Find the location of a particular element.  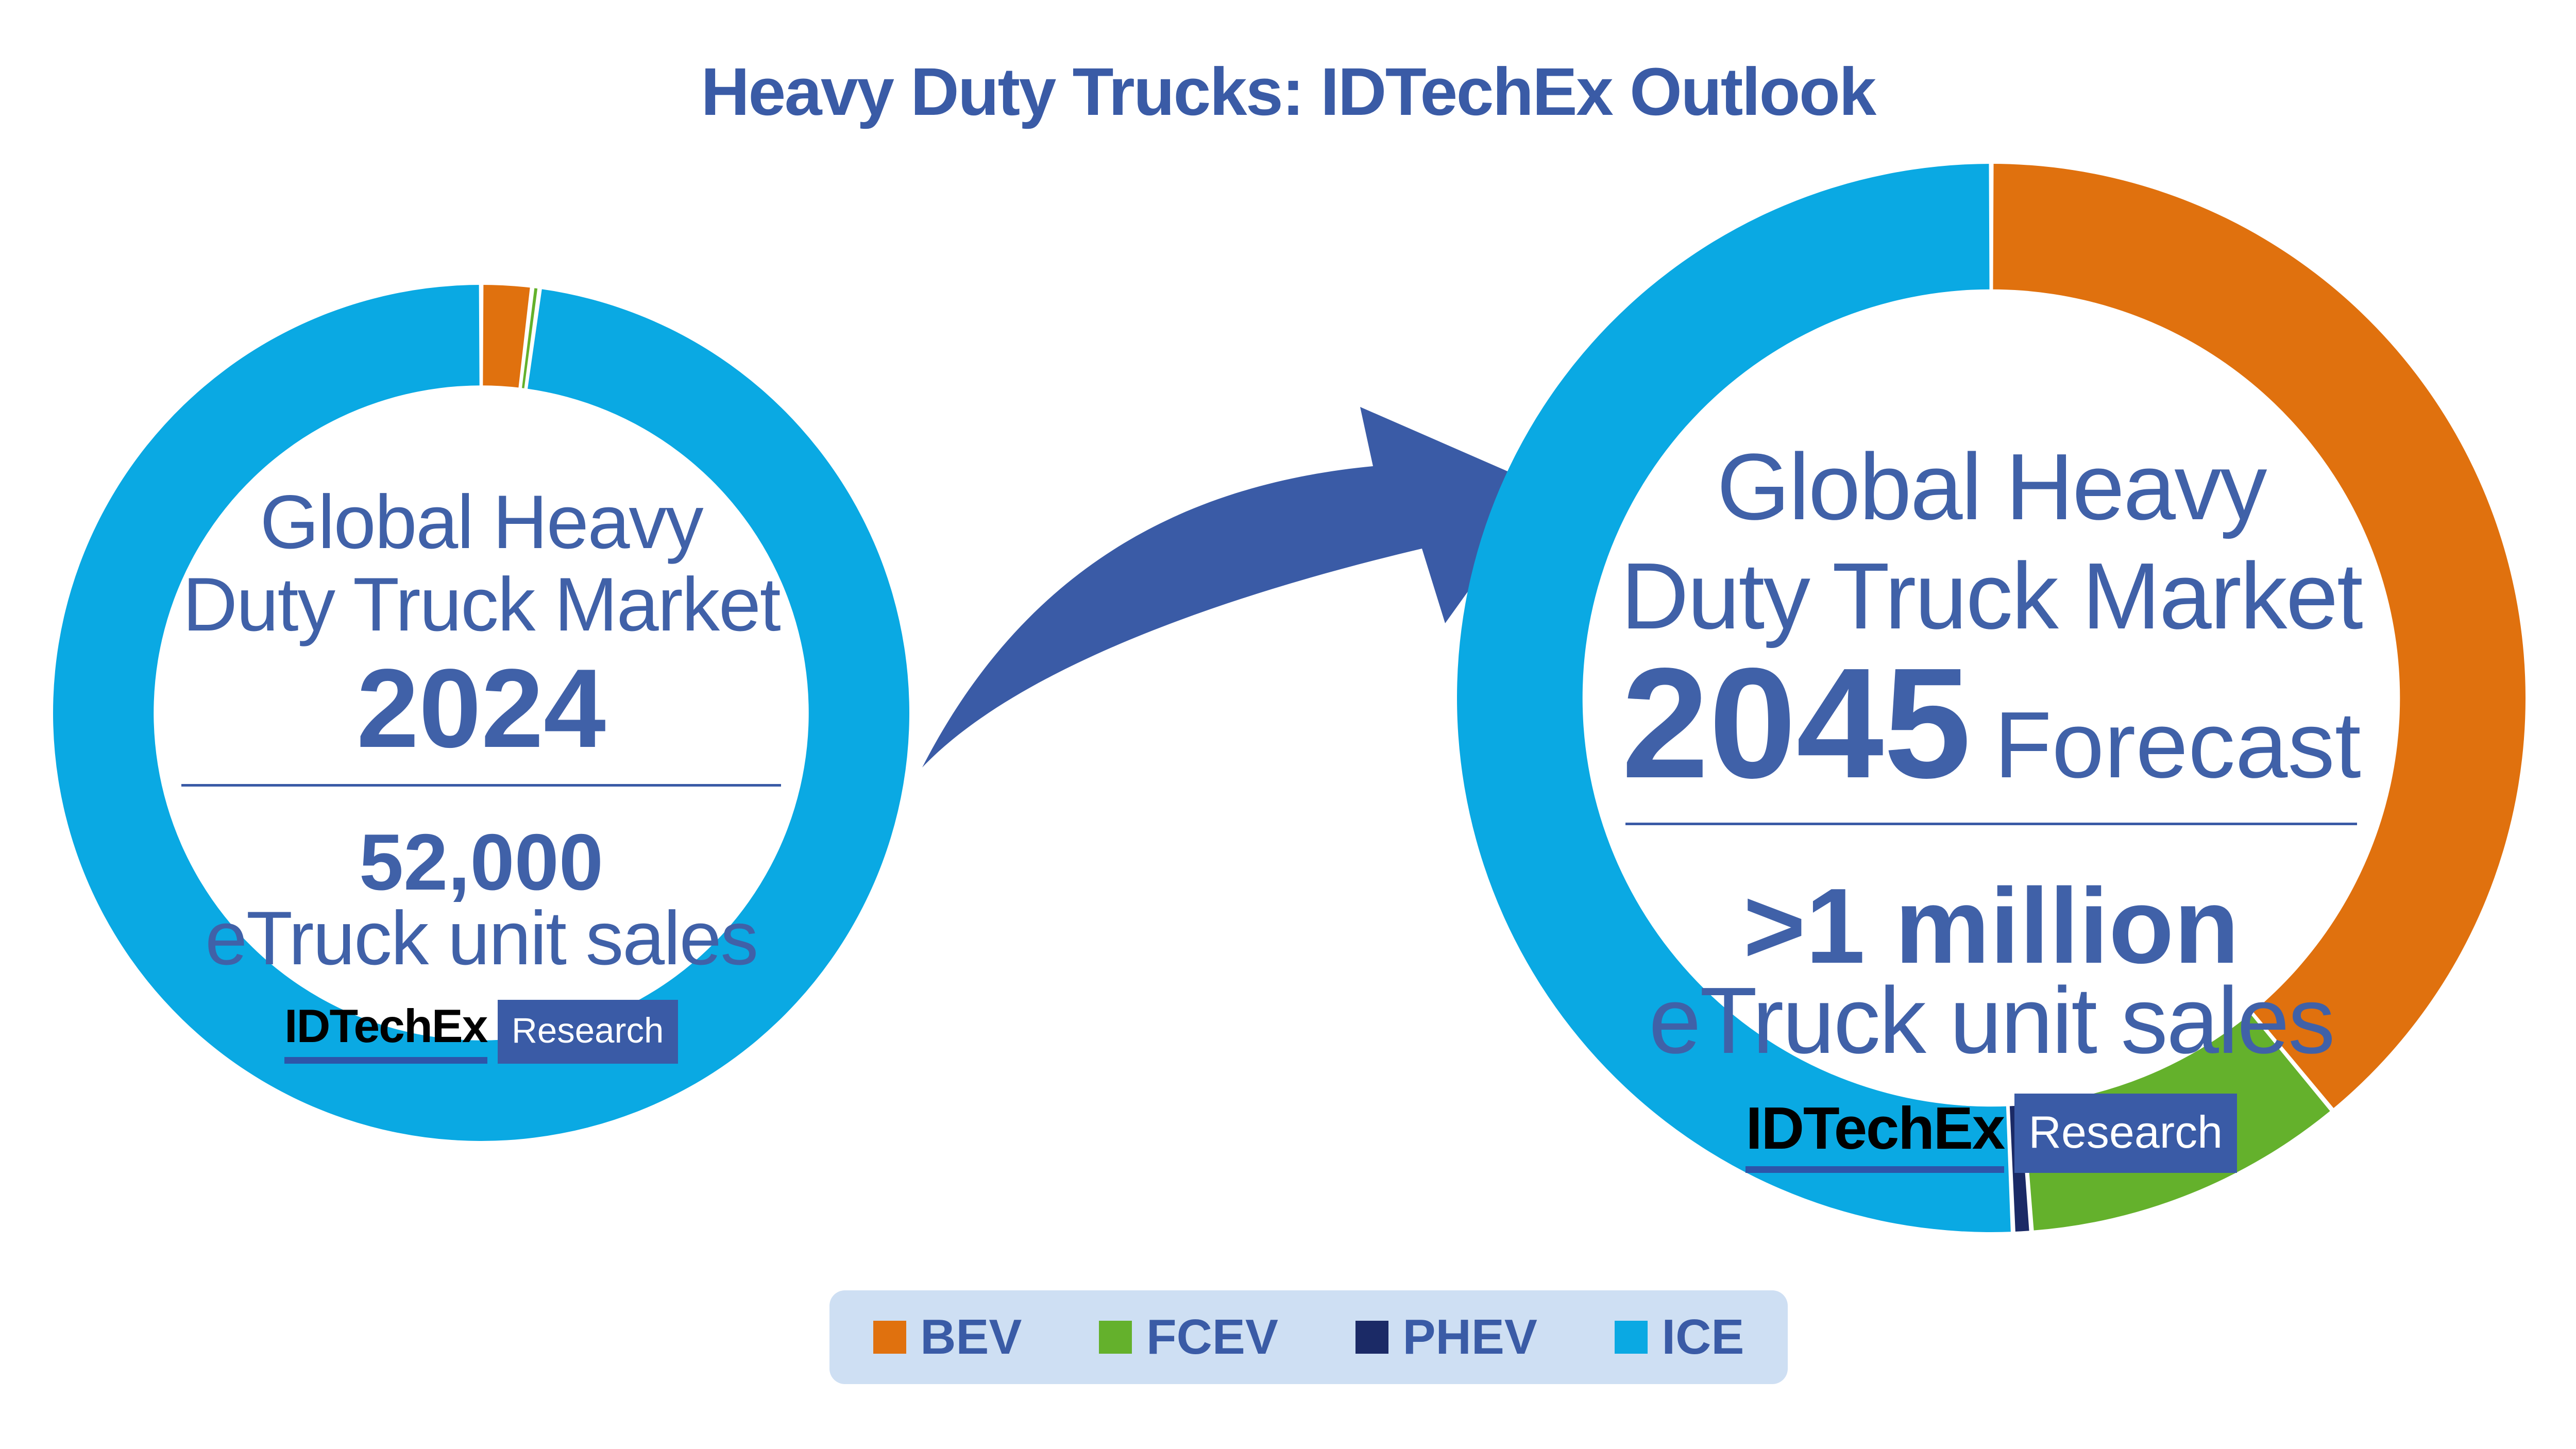

donut-2045-year-suffix: Forecast is located at coordinates (2177, 744).